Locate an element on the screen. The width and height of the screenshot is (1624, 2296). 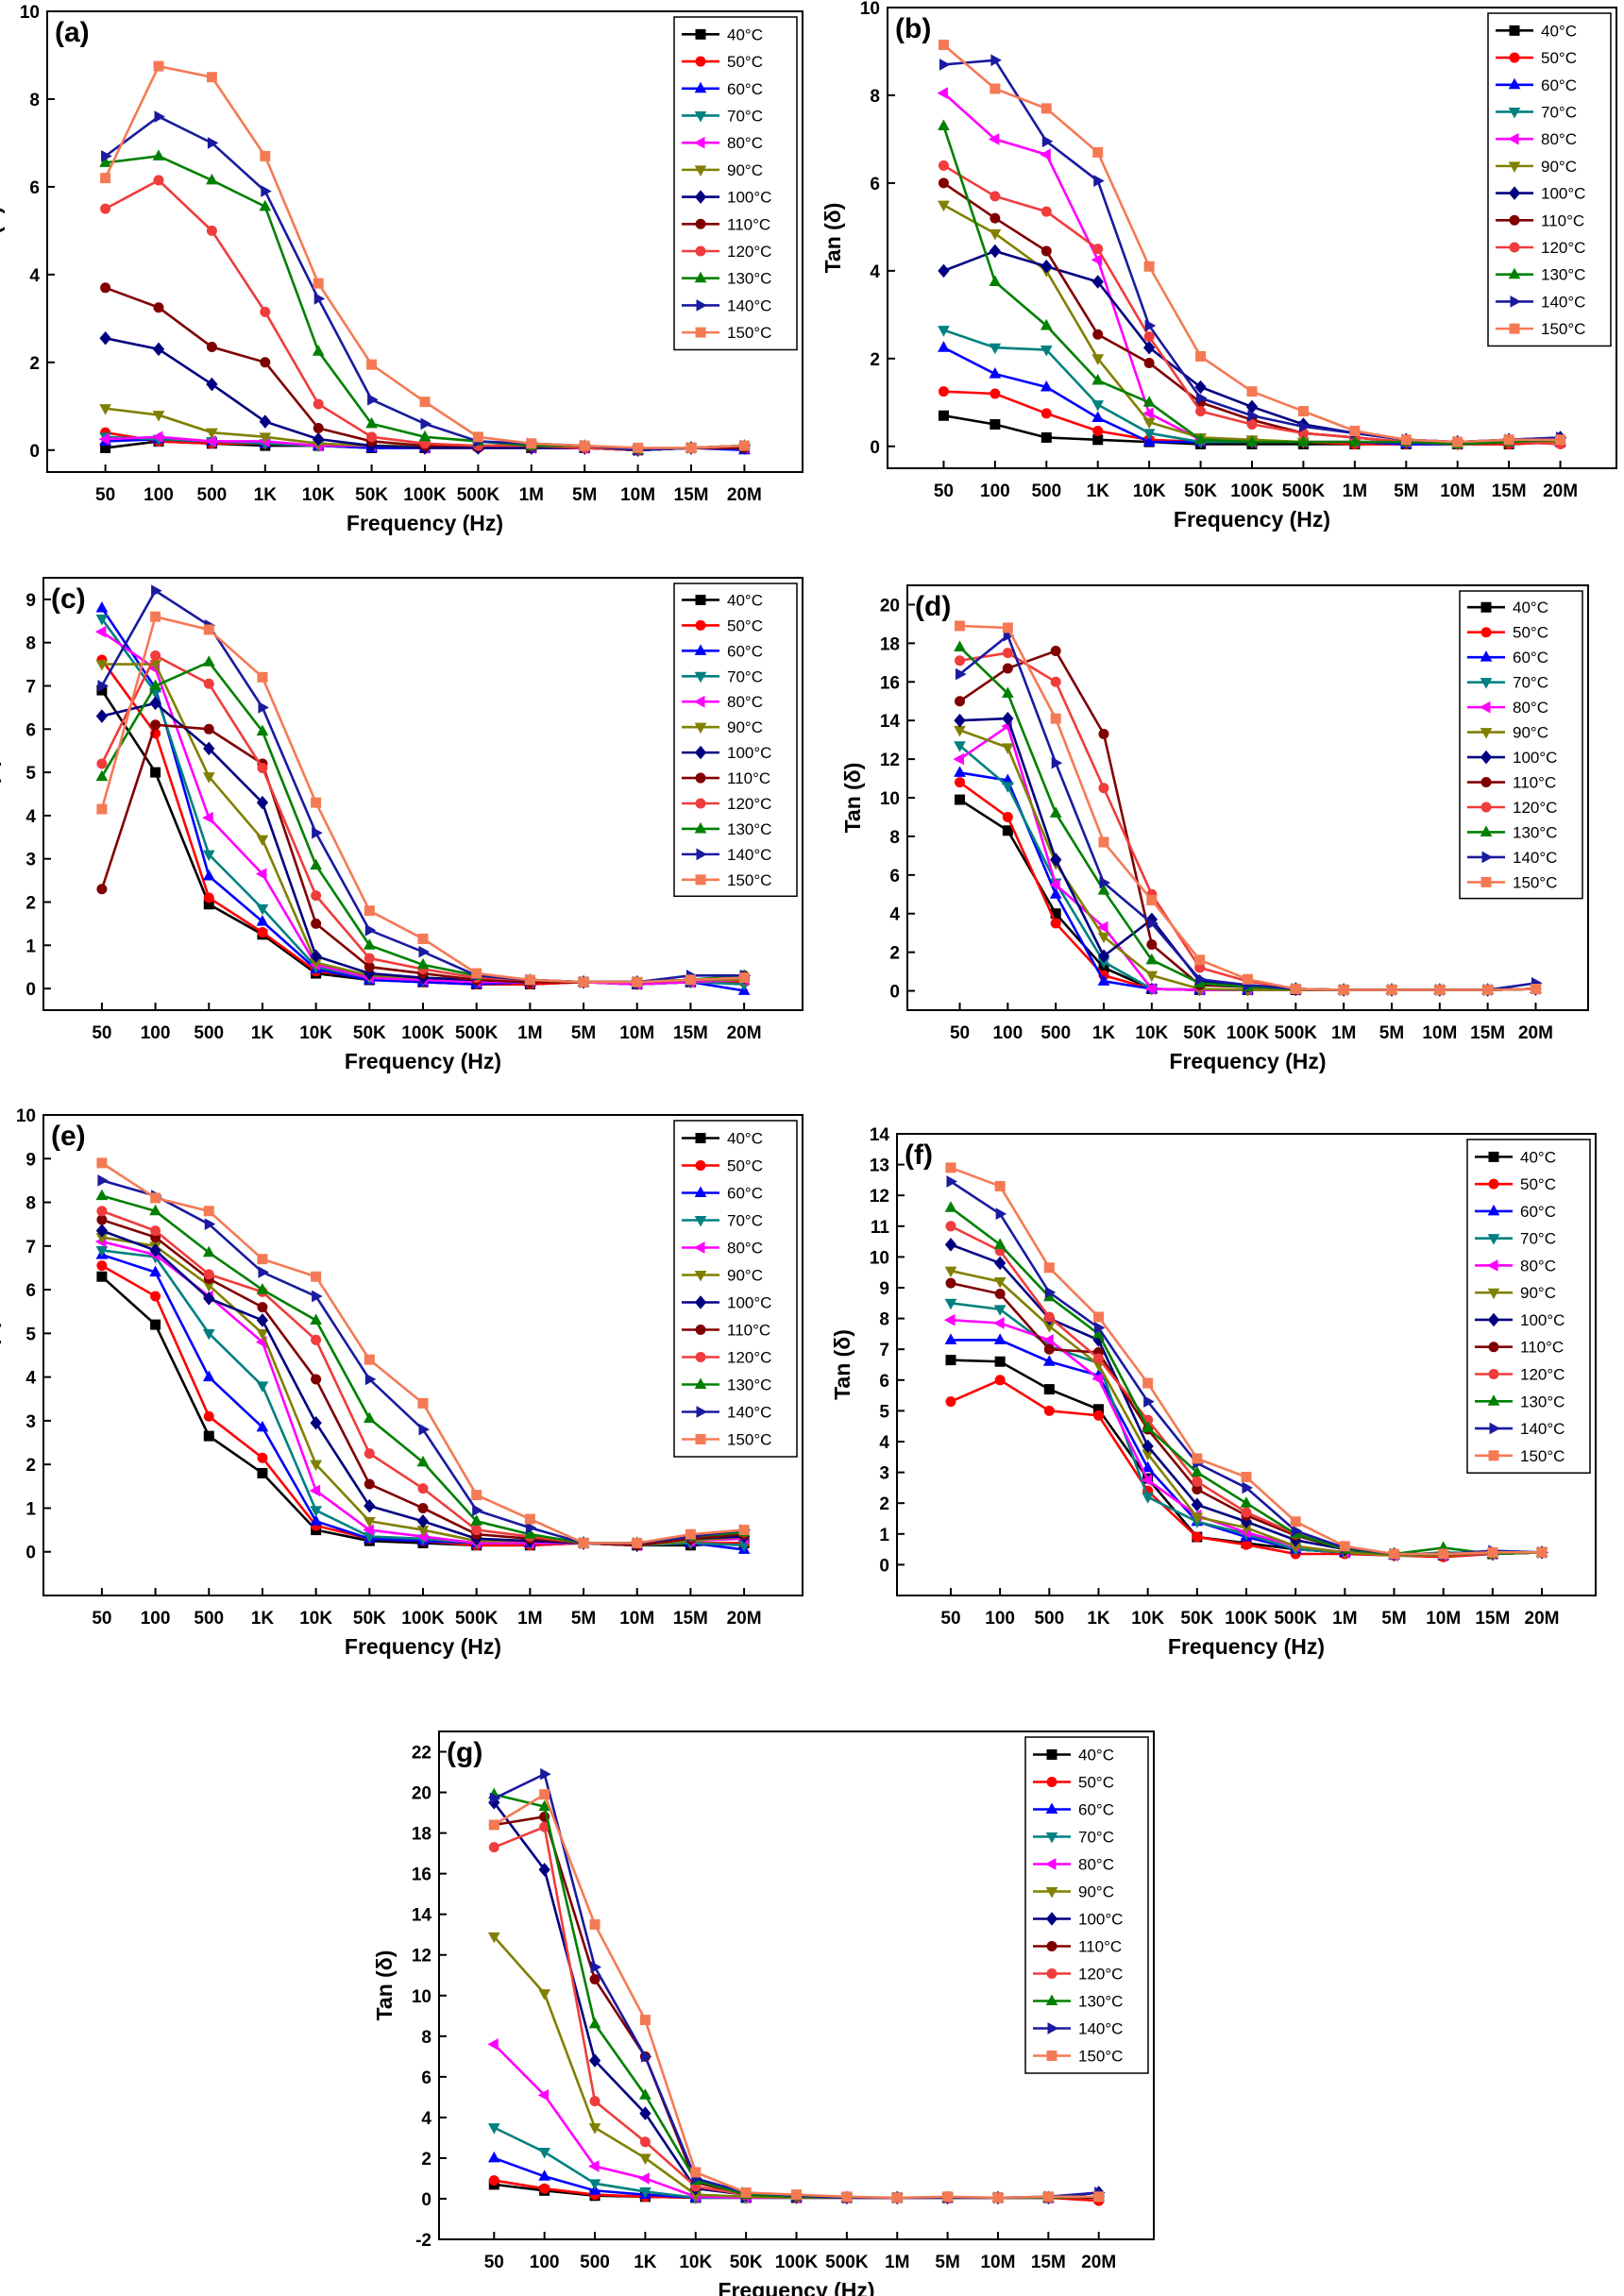
y-tick-label: 3 is located at coordinates (30, 1422).